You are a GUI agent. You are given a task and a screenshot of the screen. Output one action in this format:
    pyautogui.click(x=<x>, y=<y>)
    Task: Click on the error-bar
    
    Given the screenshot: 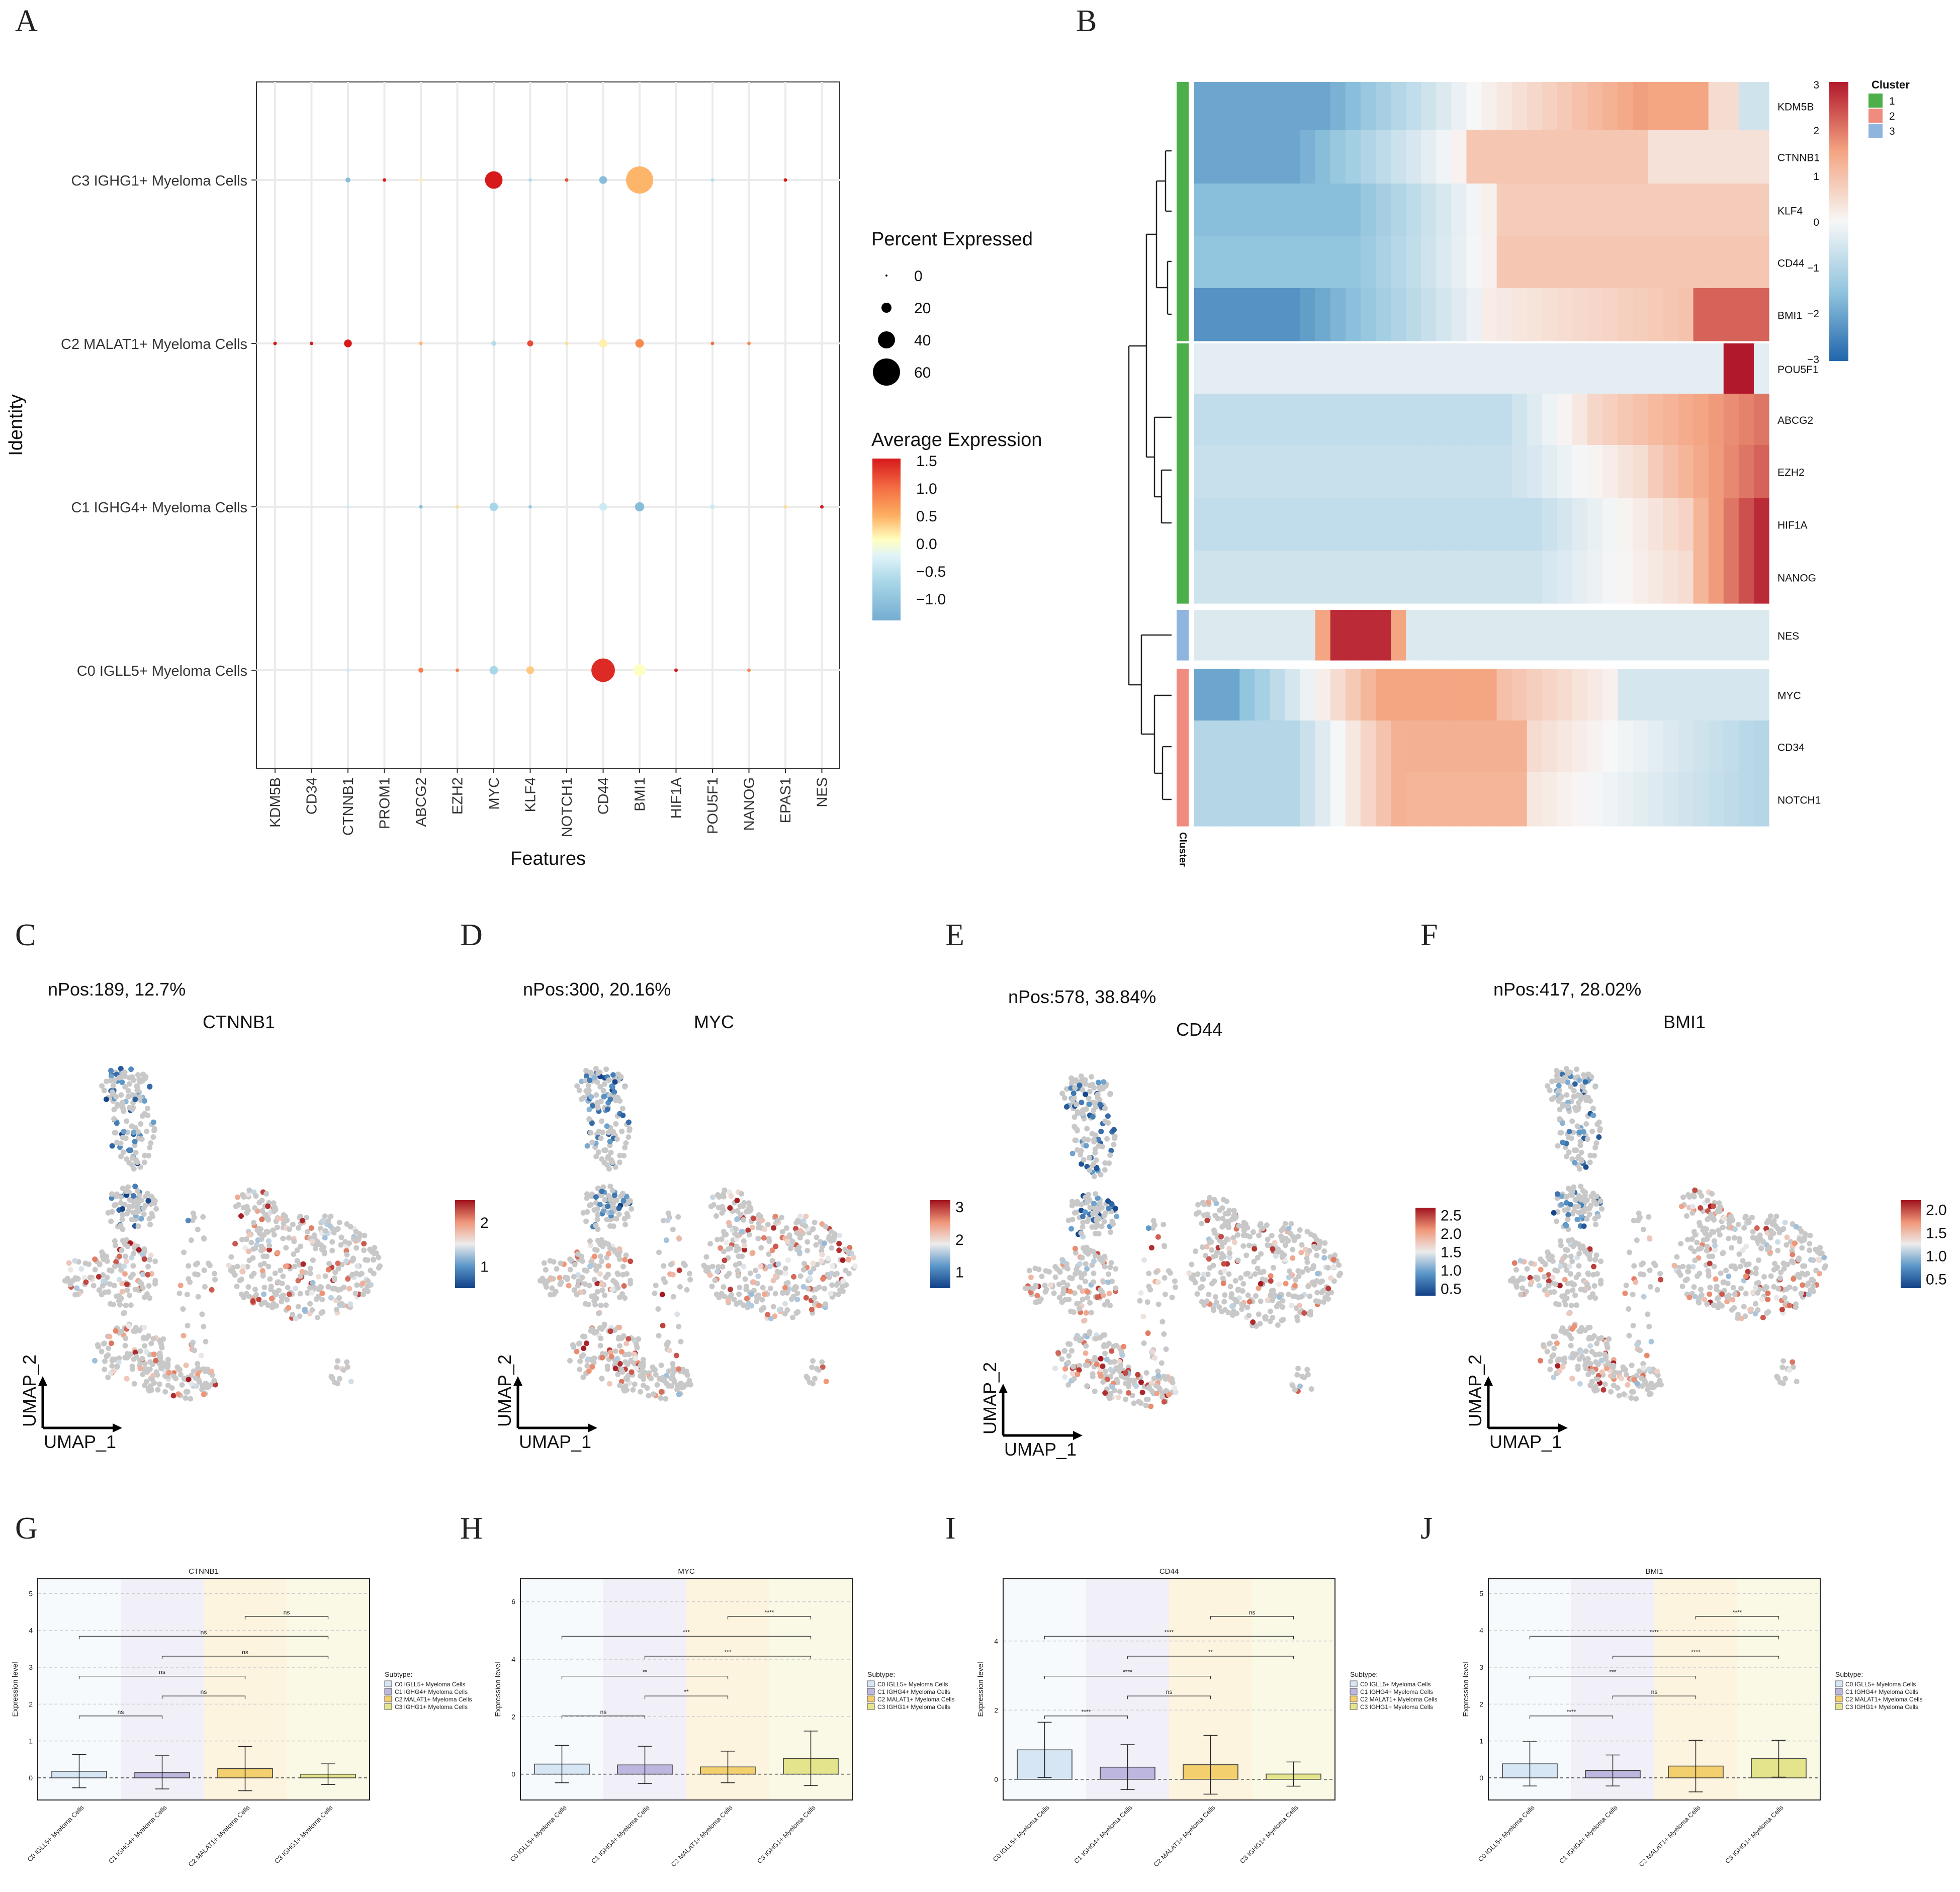 What is the action you would take?
    pyautogui.click(x=811, y=1758)
    